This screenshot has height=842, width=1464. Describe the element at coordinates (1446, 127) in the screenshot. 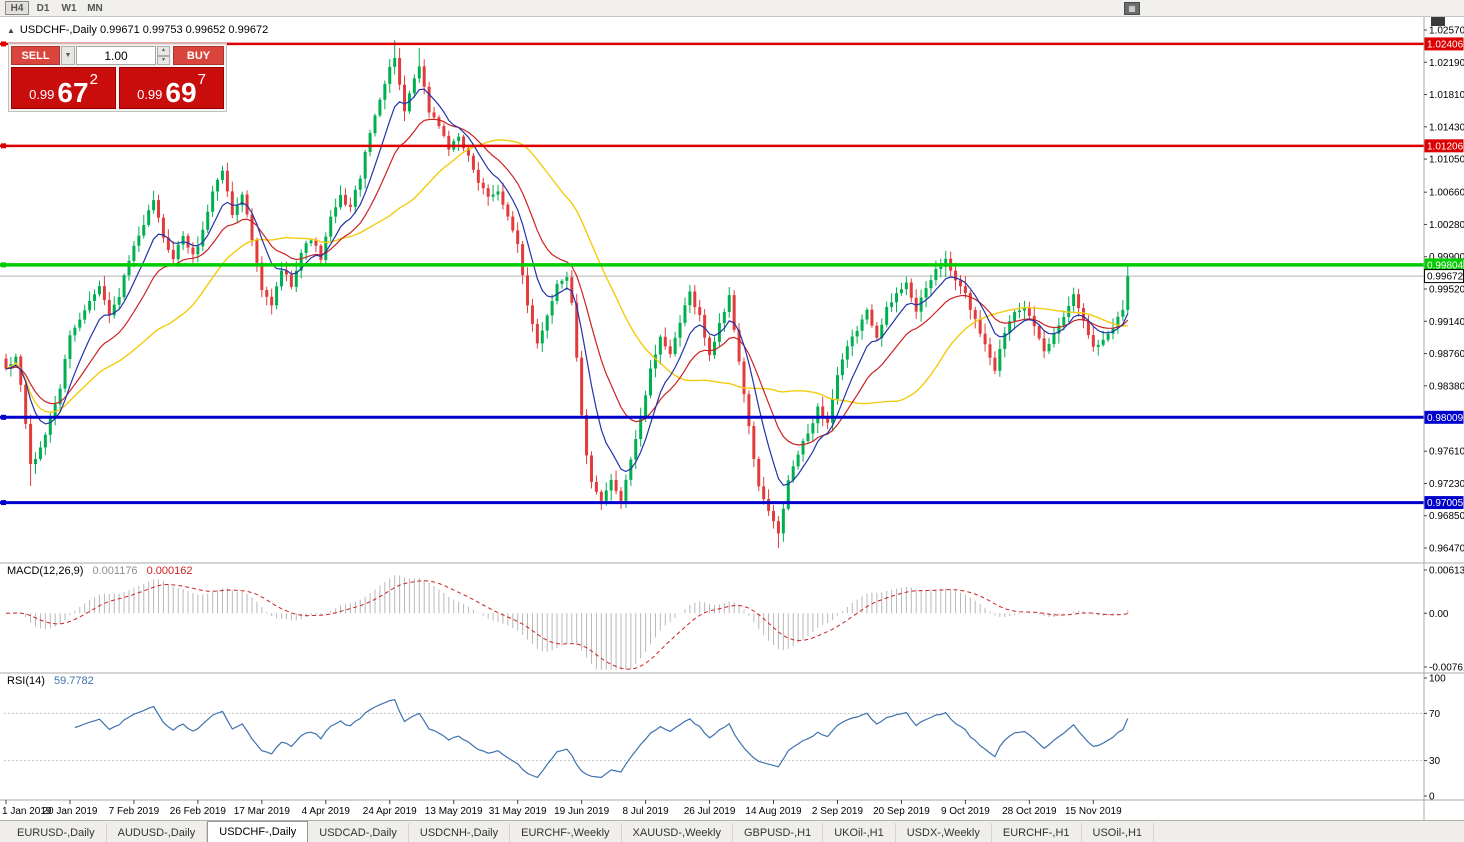

I see `svg-text: 1.01430` at that location.